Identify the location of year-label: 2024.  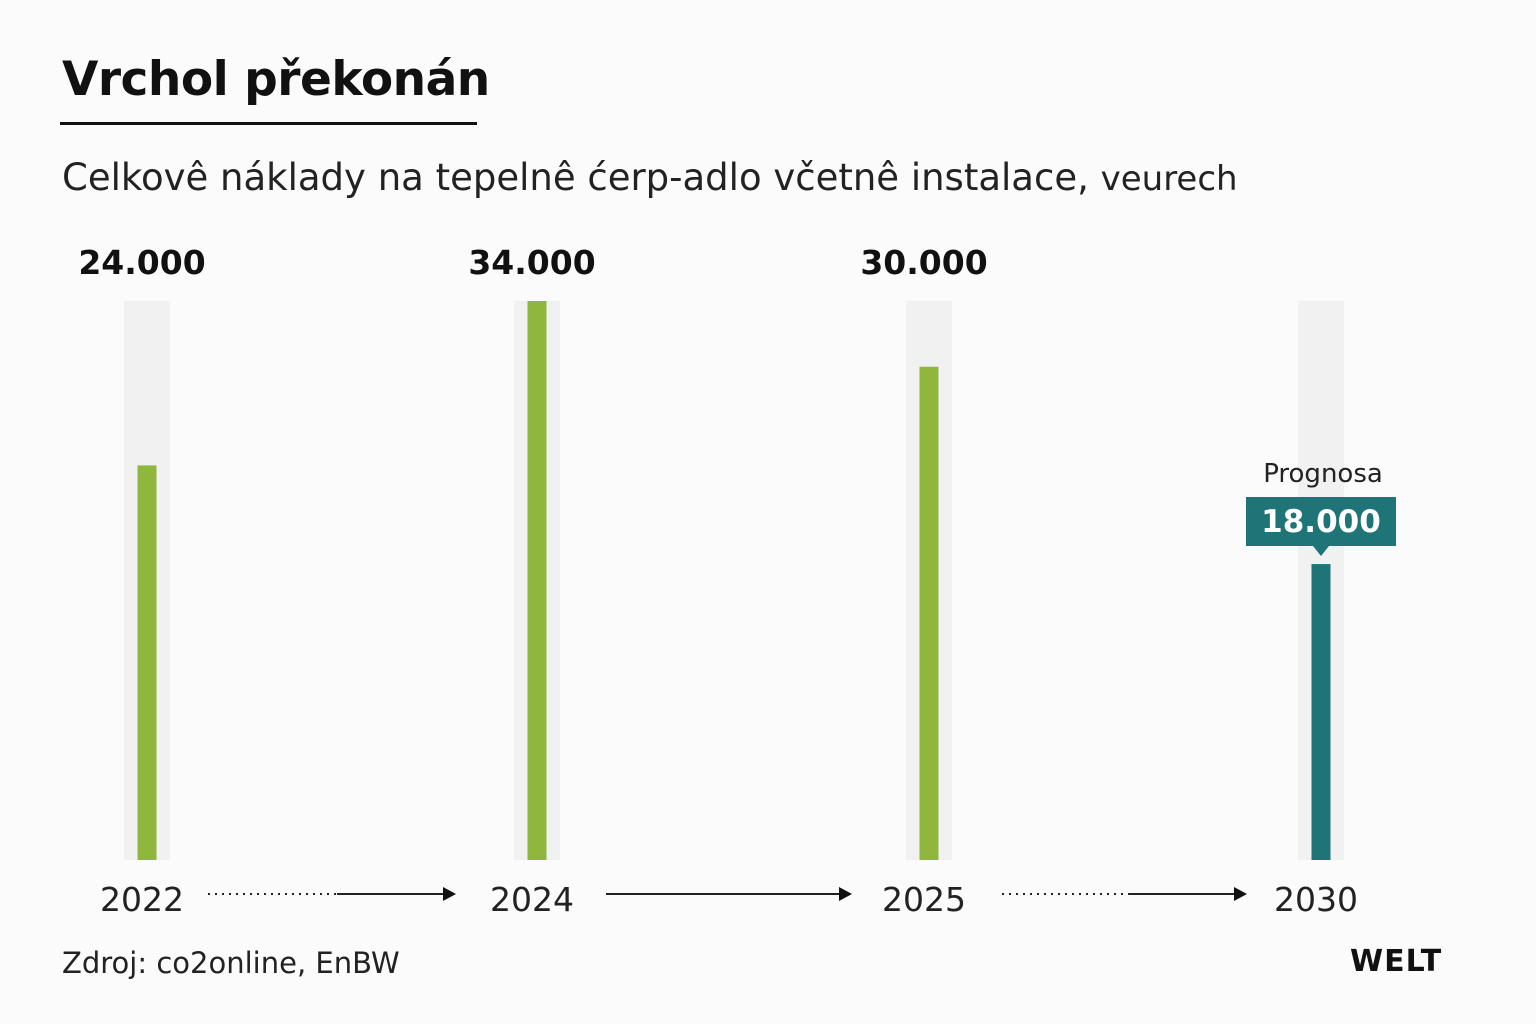
(532, 899).